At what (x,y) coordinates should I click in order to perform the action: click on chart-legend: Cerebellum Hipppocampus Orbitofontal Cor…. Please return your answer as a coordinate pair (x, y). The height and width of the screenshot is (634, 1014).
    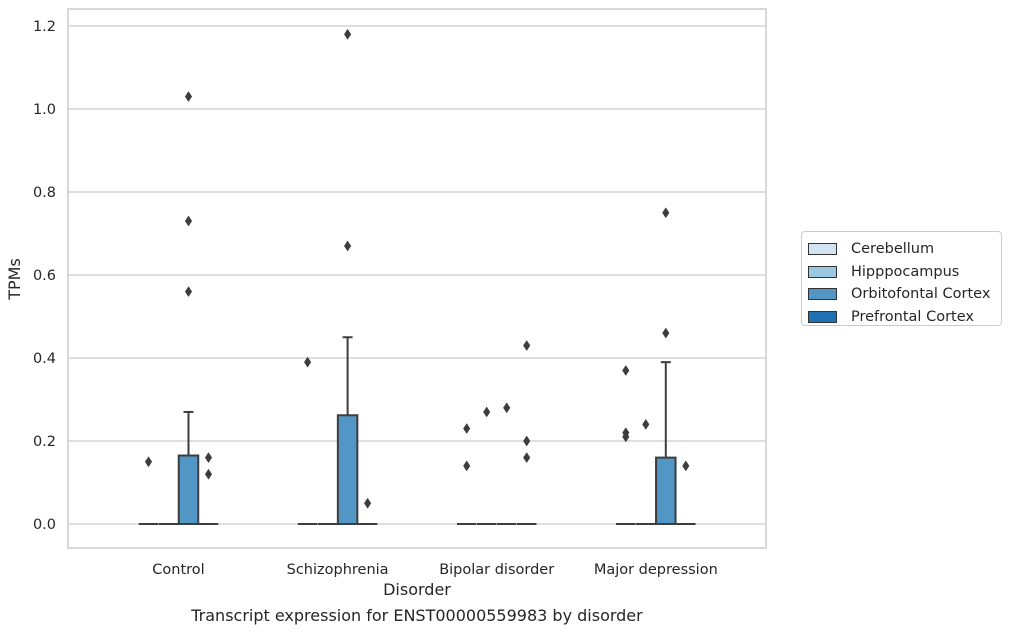
    Looking at the image, I should click on (901, 278).